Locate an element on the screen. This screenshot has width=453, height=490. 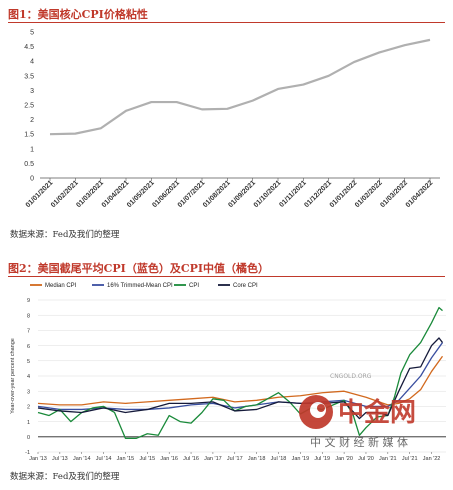
figure1-title-rule is located at coordinates (226, 22).